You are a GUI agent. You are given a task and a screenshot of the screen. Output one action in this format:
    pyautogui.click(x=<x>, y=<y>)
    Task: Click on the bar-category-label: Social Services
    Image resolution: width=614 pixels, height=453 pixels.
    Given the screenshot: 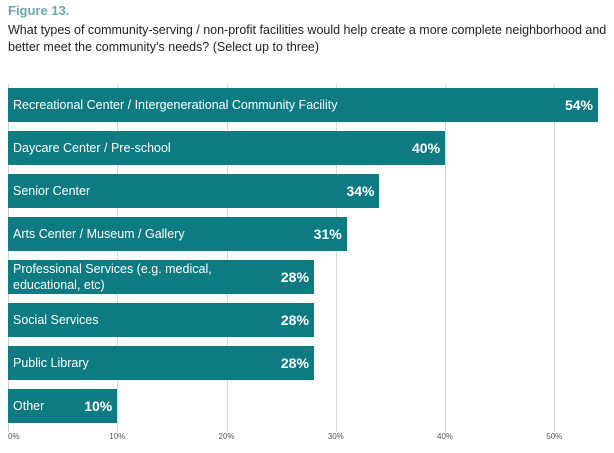 What is the action you would take?
    pyautogui.click(x=56, y=320)
    